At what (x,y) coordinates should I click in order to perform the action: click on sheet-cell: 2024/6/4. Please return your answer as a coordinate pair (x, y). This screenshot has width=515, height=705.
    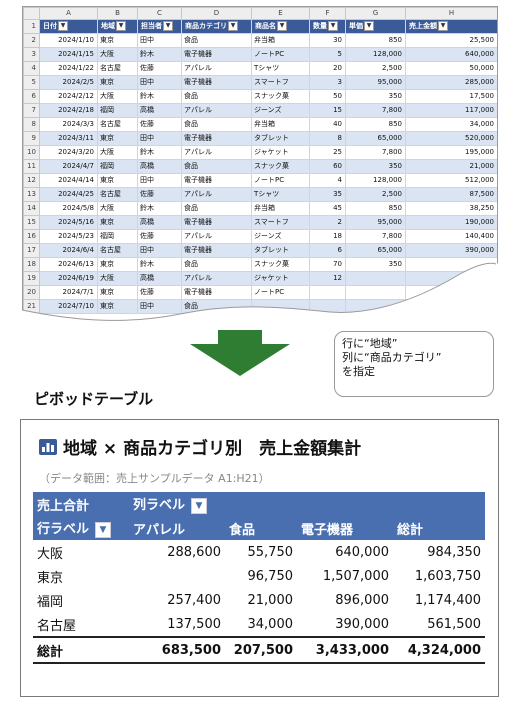
    Looking at the image, I should click on (68, 250).